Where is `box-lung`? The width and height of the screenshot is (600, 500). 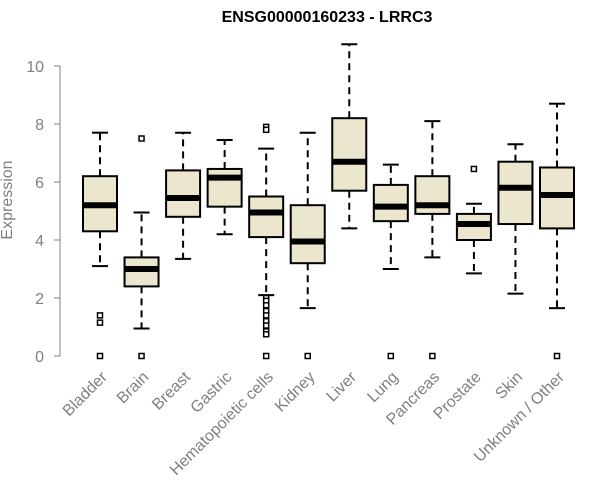
box-lung is located at coordinates (390, 261).